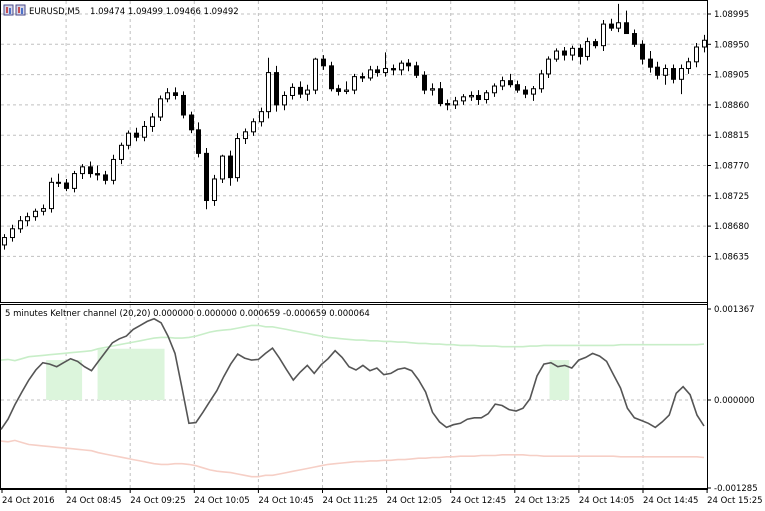 This screenshot has height=511, width=765. I want to click on band-fill-areas, so click(308, 374).